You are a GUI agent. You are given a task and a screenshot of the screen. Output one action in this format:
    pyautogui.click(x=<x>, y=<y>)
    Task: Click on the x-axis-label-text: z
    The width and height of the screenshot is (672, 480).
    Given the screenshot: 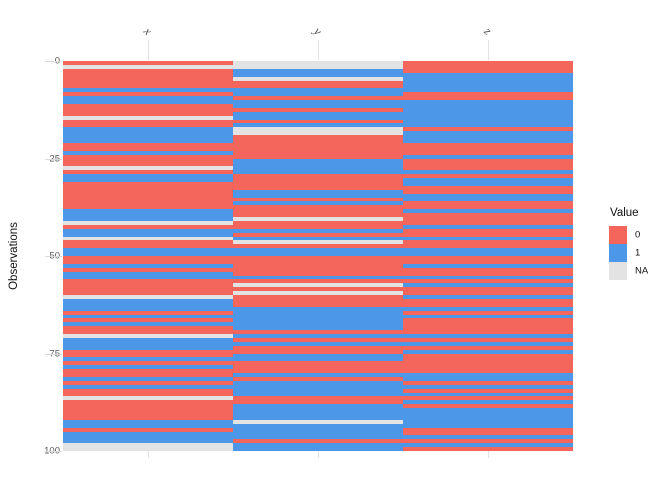 What is the action you would take?
    pyautogui.click(x=488, y=31)
    